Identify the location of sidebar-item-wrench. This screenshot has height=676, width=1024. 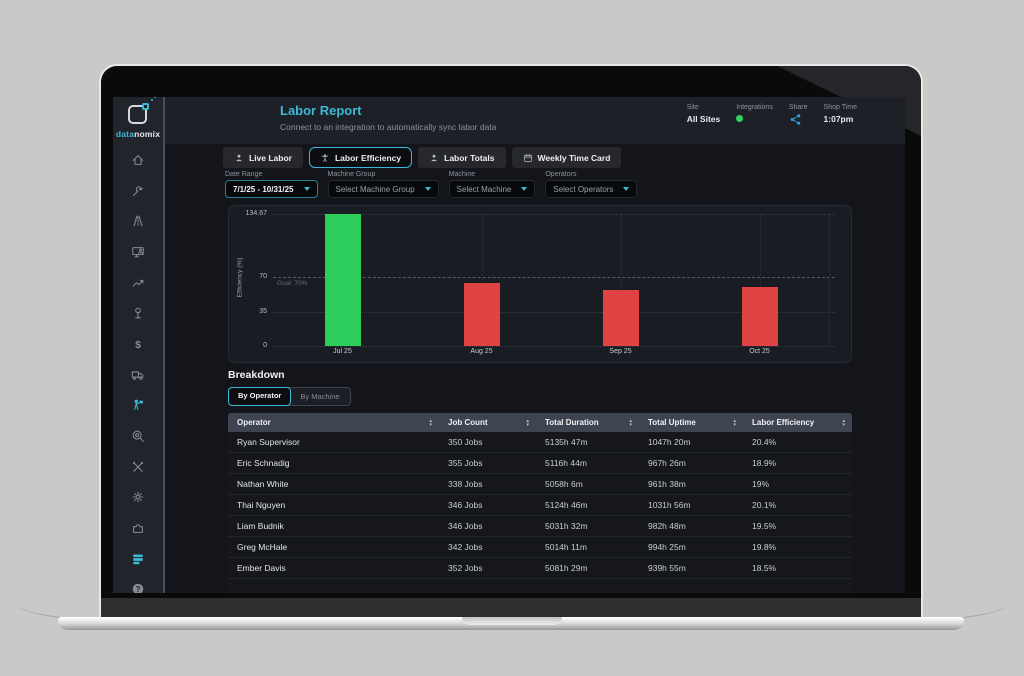
(138, 193).